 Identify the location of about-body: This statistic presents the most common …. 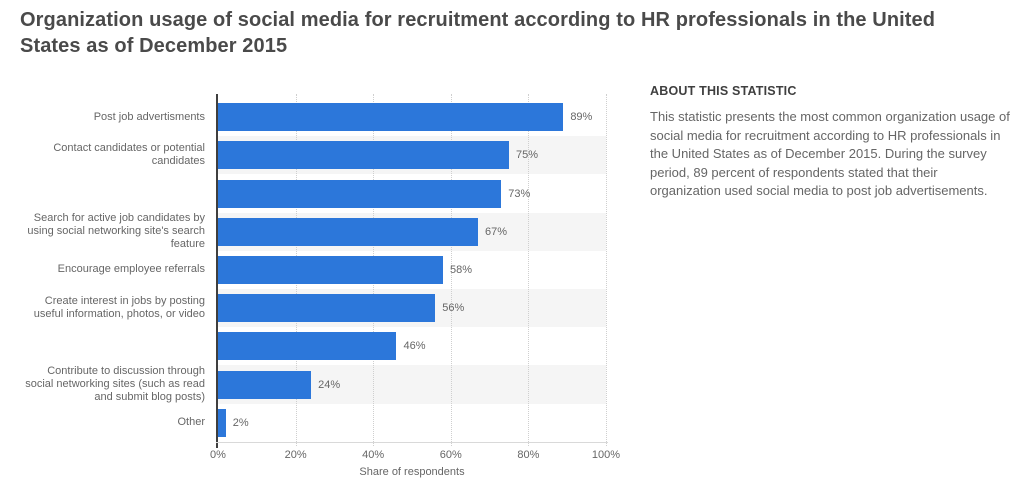
(830, 153).